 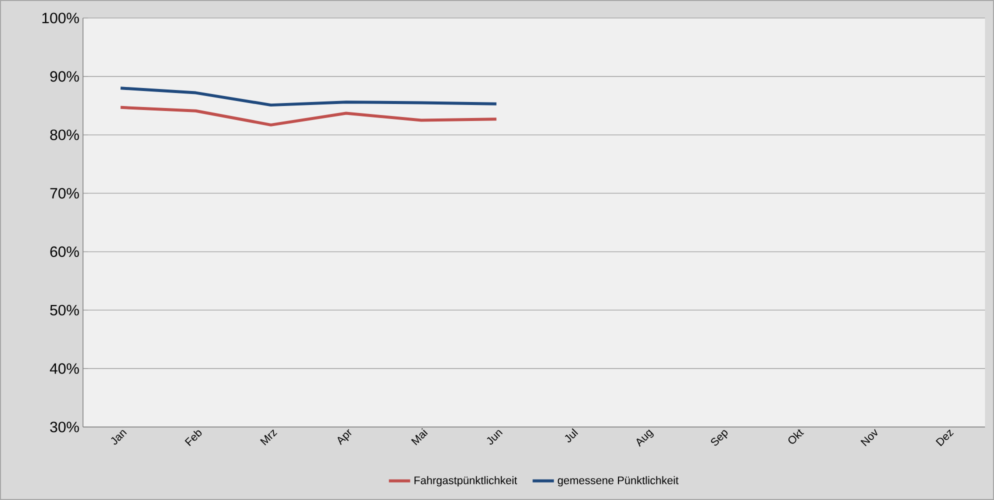 What do you see at coordinates (618, 481) in the screenshot?
I see `legend-label: gemessene Pünktlichkeit` at bounding box center [618, 481].